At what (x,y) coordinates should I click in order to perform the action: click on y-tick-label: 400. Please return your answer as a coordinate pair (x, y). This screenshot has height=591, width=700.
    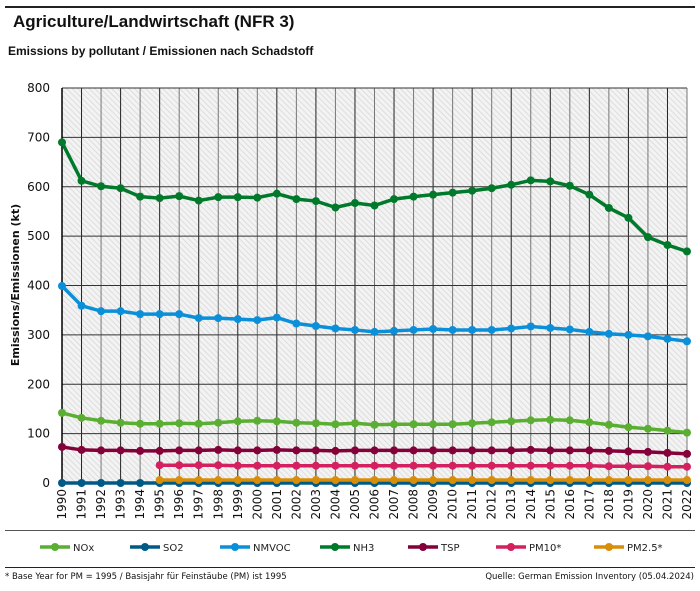
    Looking at the image, I should click on (38, 286).